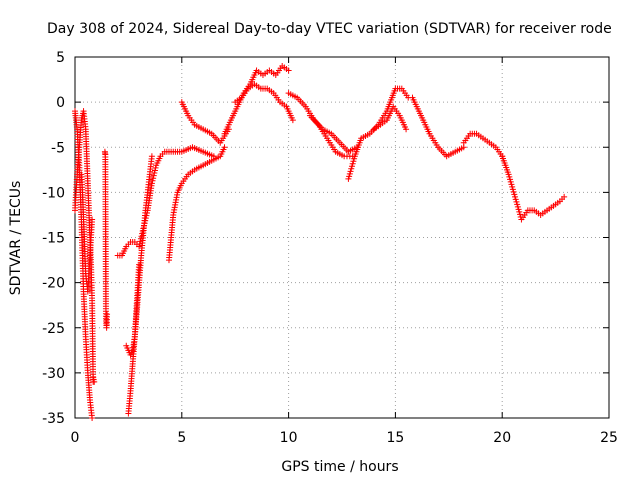 Image resolution: width=640 pixels, height=480 pixels. What do you see at coordinates (331, 136) in the screenshot?
I see `series-mid-11to13-lower` at bounding box center [331, 136].